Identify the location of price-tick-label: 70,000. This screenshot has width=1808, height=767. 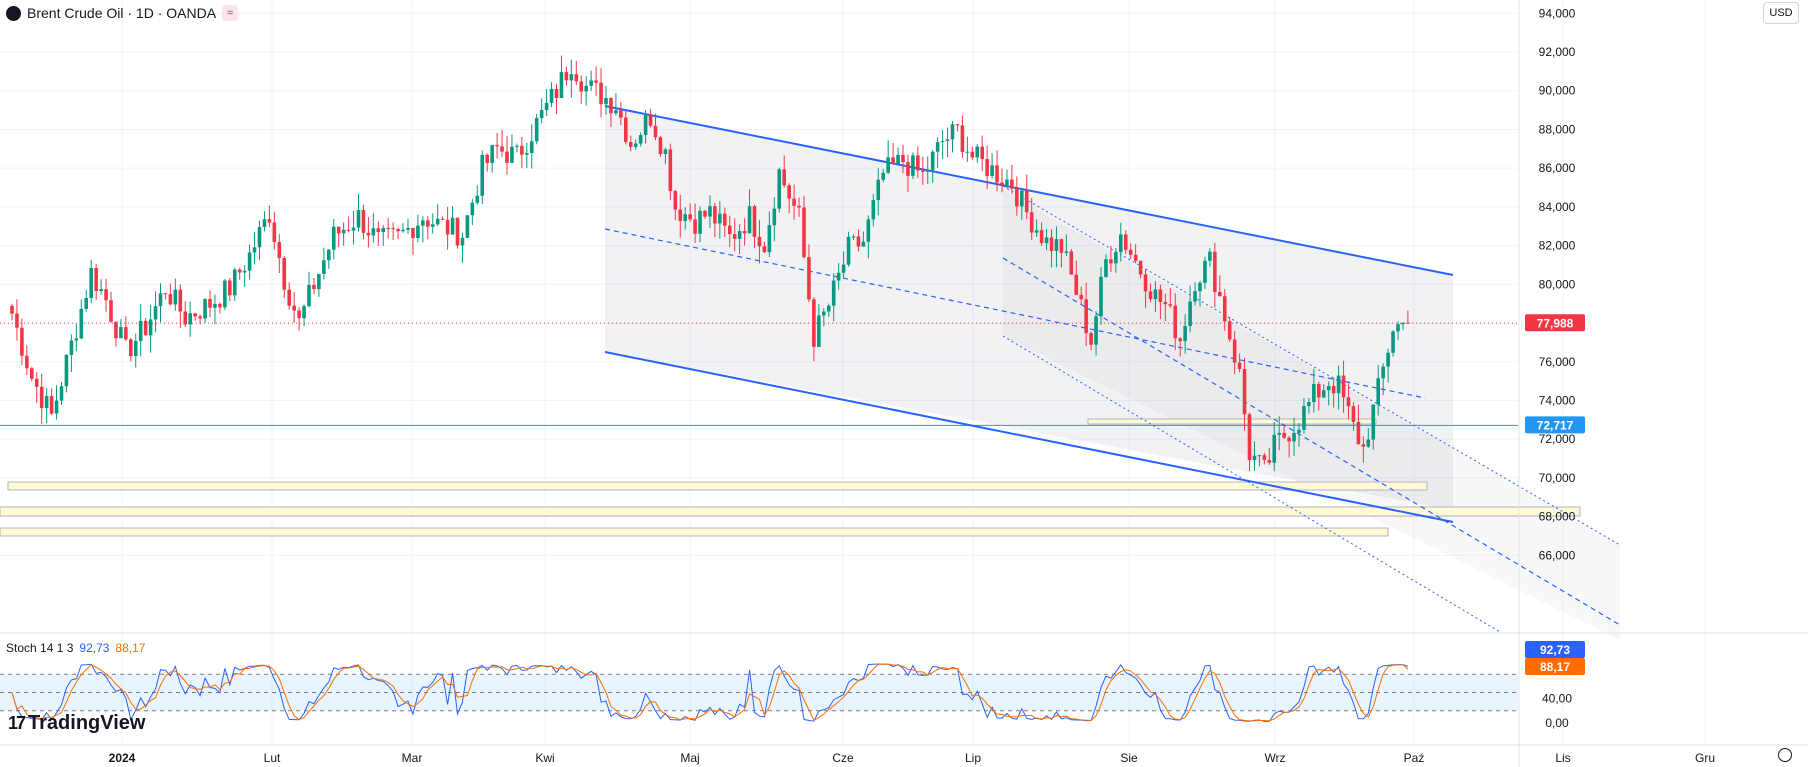
(1557, 478).